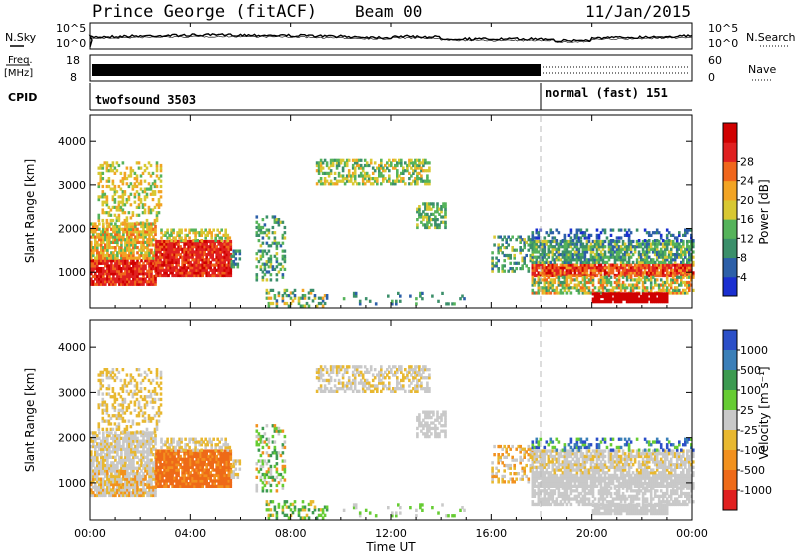  Describe the element at coordinates (316, 70) in the screenshot. I see `freq-band-twofsound` at that location.